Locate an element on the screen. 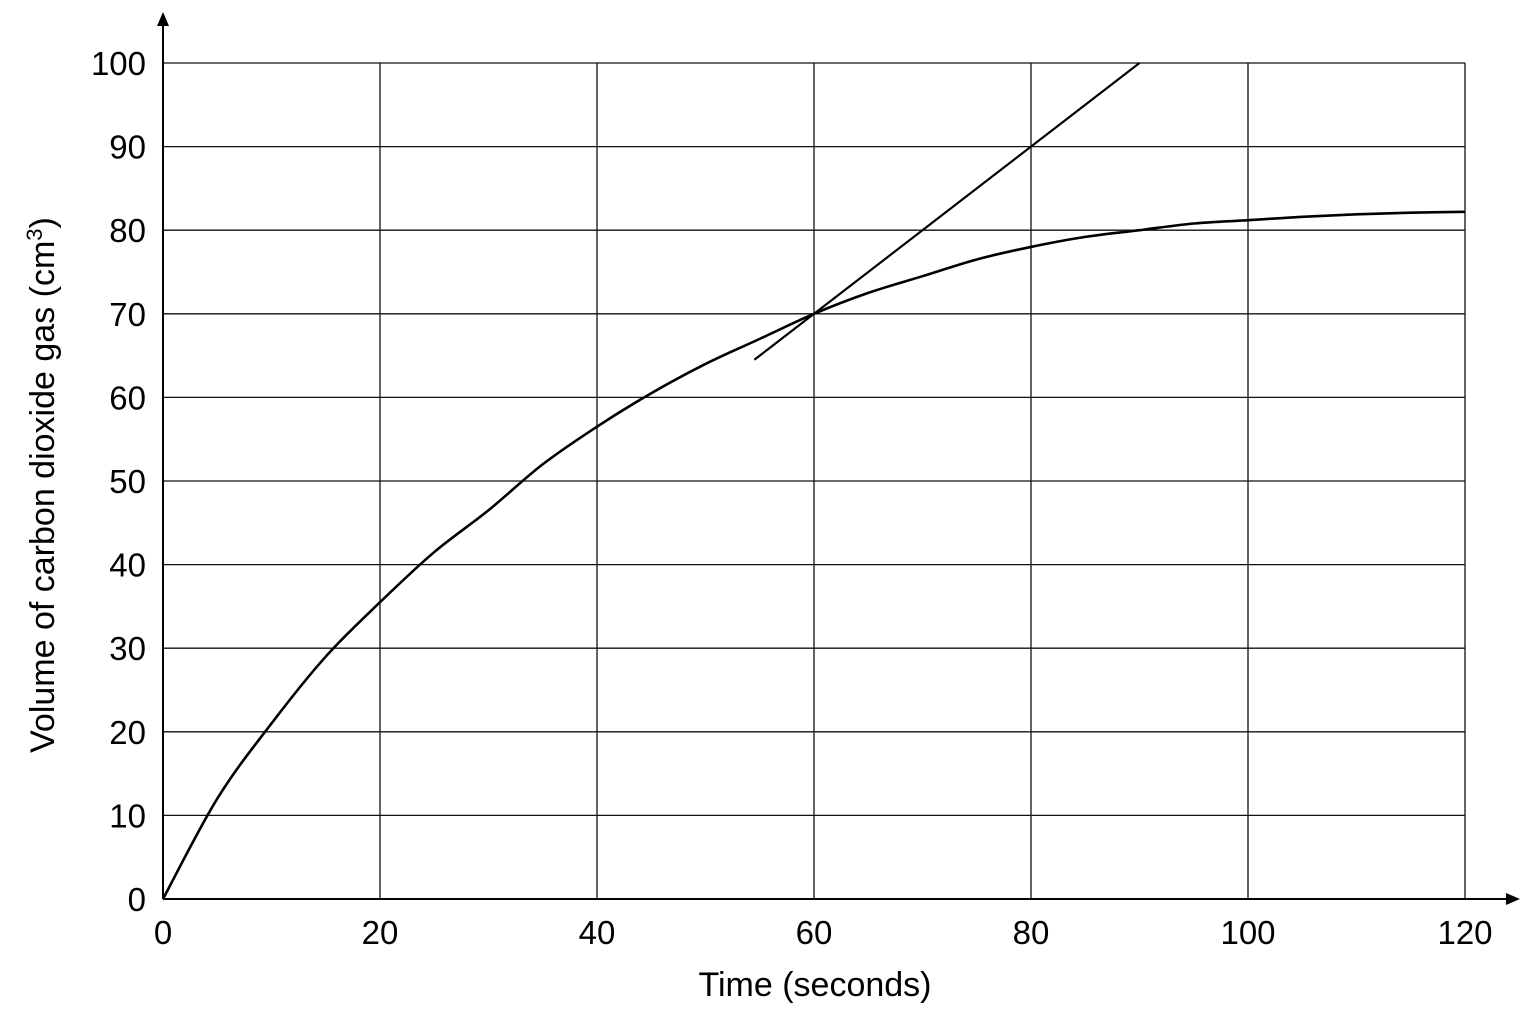 The image size is (1536, 1024). x-tick-label: 20 is located at coordinates (380, 932).